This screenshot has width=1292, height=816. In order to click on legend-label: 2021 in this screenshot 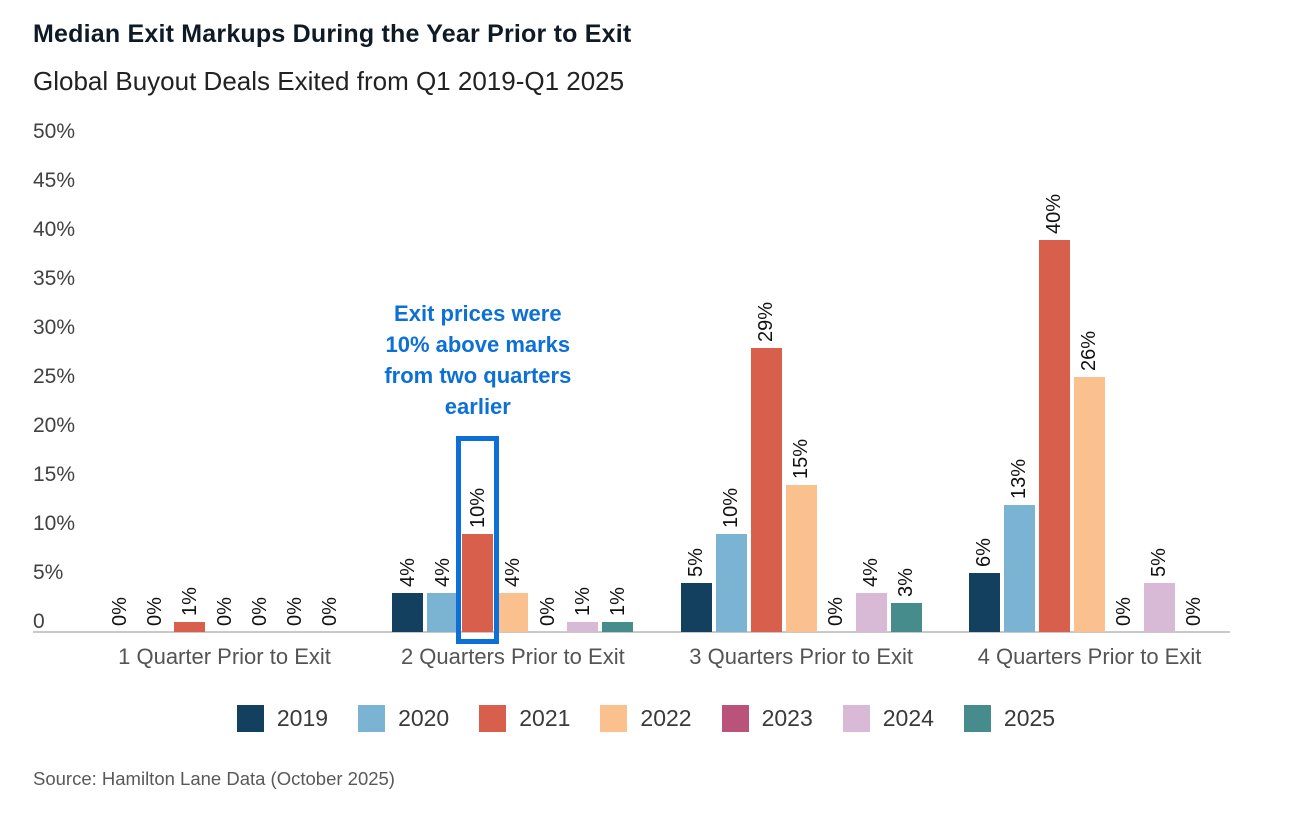, I will do `click(545, 718)`.